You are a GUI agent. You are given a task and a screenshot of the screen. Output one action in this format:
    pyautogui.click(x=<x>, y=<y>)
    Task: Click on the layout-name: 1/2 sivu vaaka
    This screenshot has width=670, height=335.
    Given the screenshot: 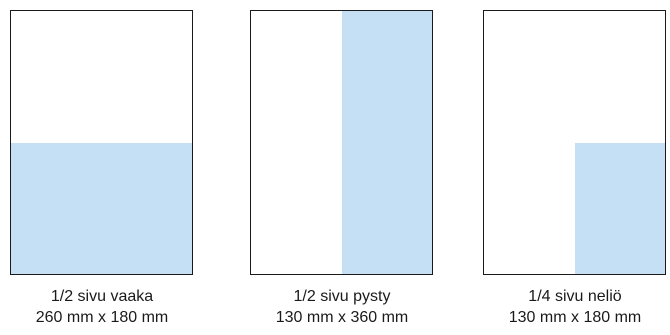 What is the action you would take?
    pyautogui.click(x=102, y=296)
    